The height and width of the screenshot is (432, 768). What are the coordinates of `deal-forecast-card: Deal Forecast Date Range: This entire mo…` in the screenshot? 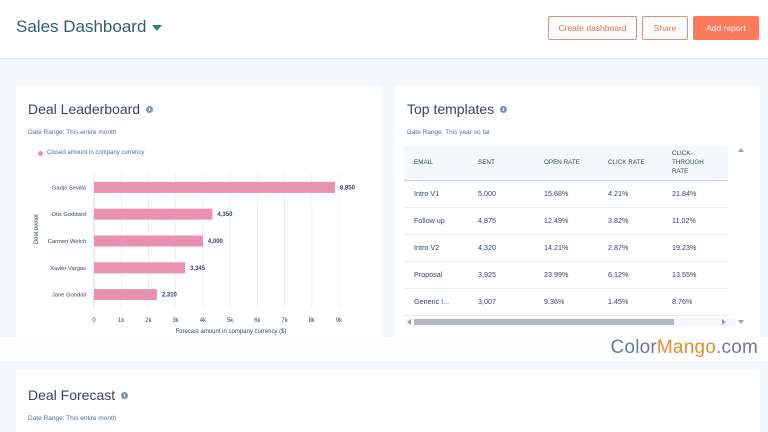 It's located at (388, 401).